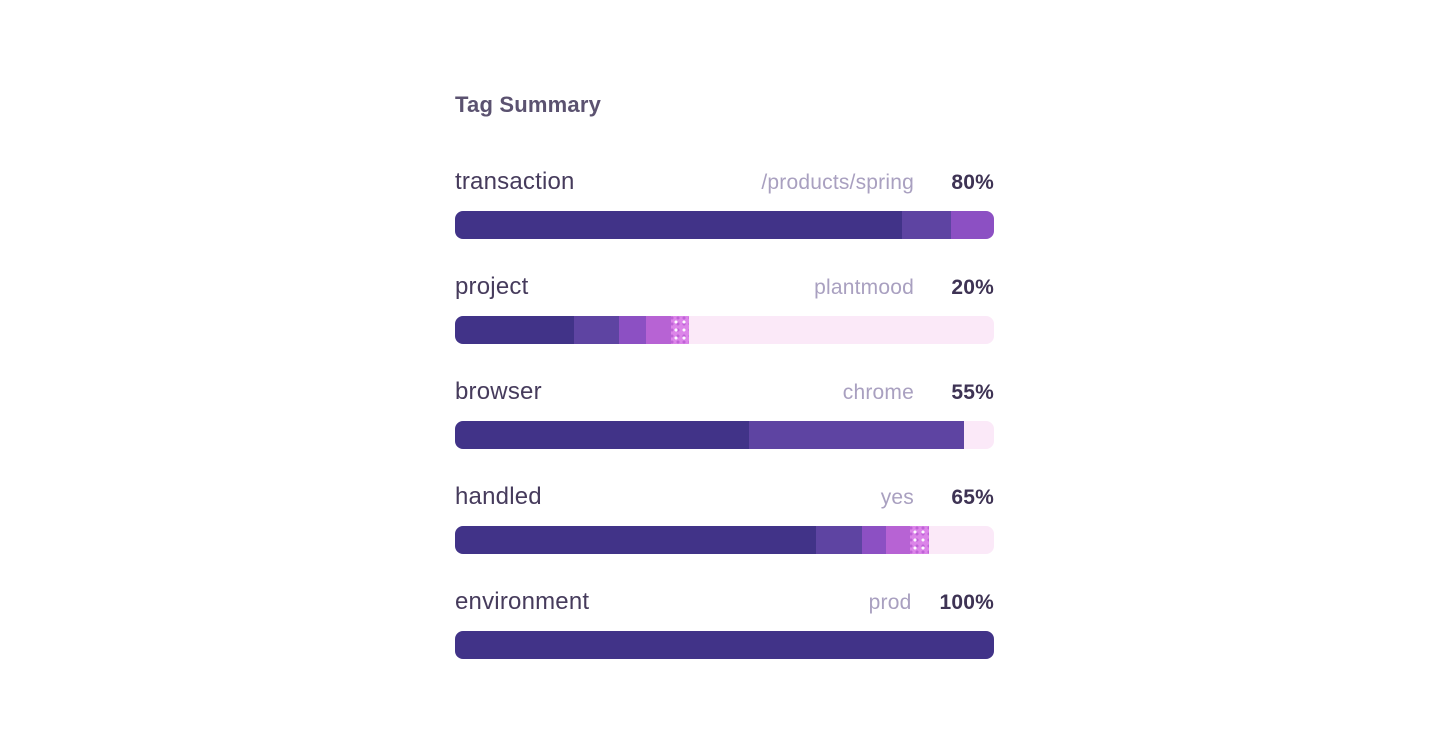 Image resolution: width=1450 pixels, height=752 pixels. I want to click on tag-row-header: browser chrome 55%, so click(724, 392).